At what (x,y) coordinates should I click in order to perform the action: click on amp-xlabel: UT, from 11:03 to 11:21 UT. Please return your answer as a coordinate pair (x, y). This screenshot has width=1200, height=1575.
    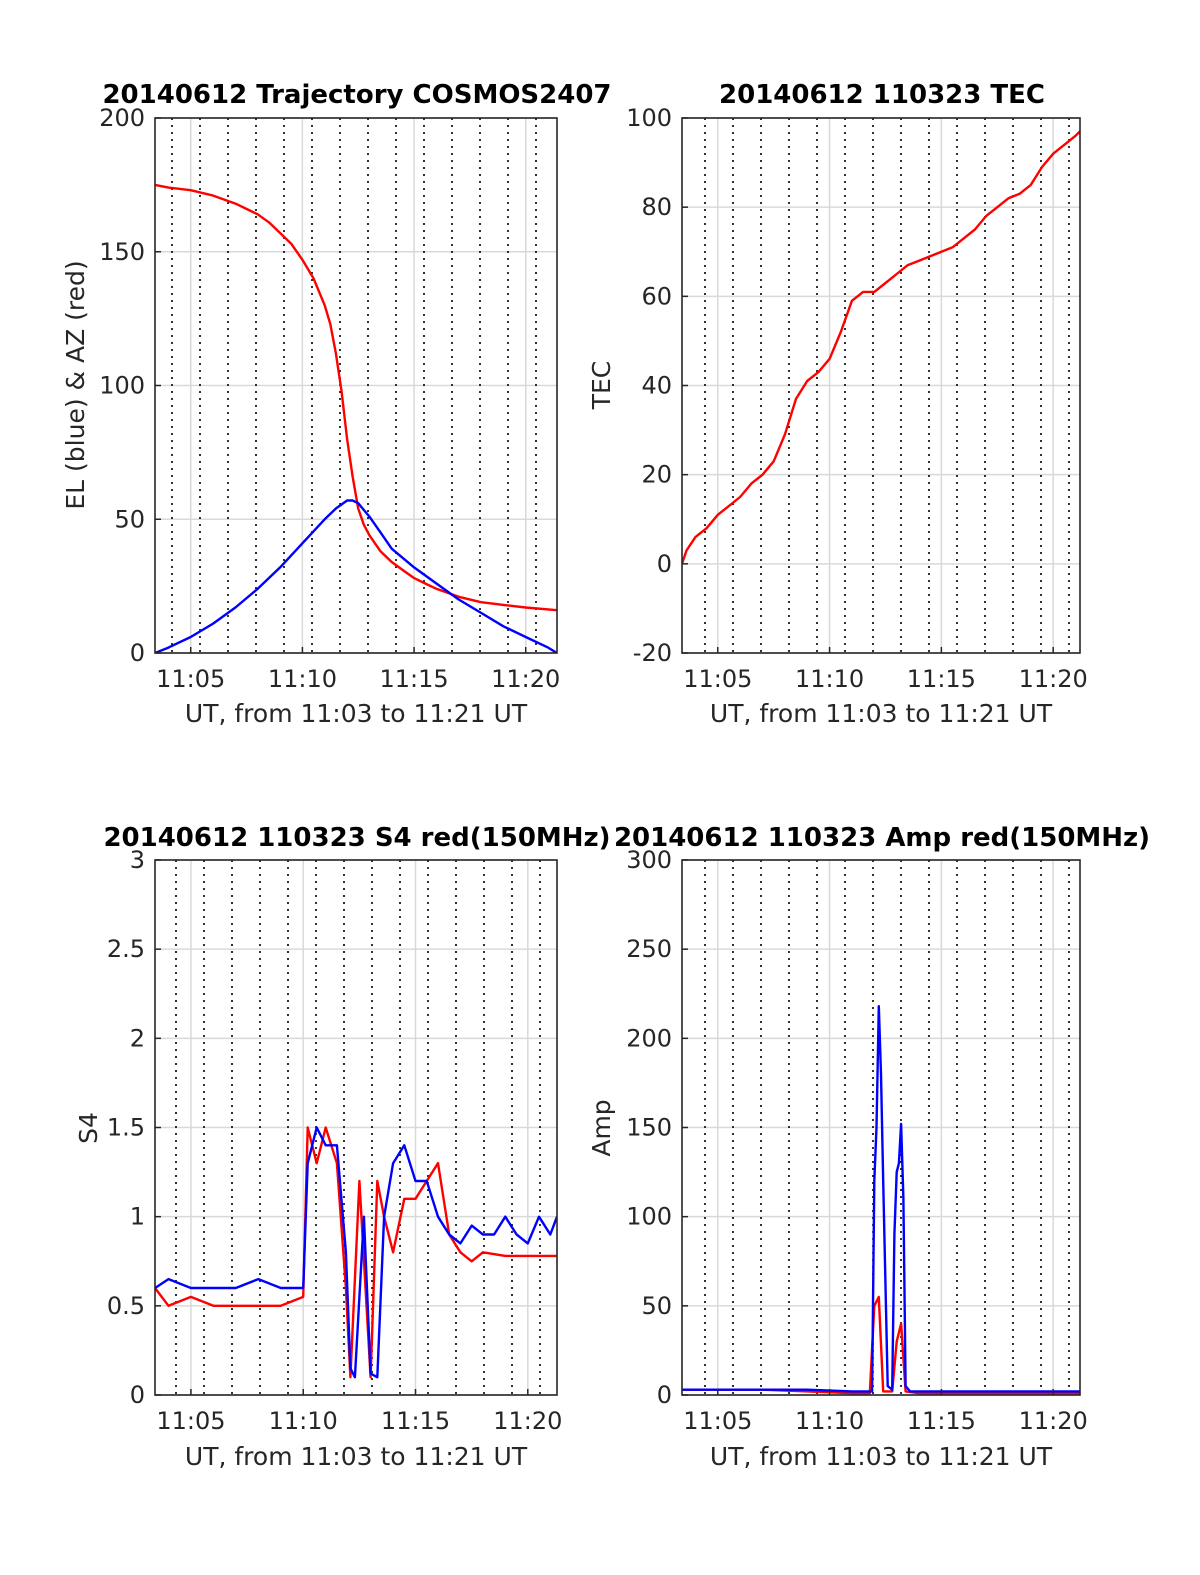
    Looking at the image, I should click on (881, 1456).